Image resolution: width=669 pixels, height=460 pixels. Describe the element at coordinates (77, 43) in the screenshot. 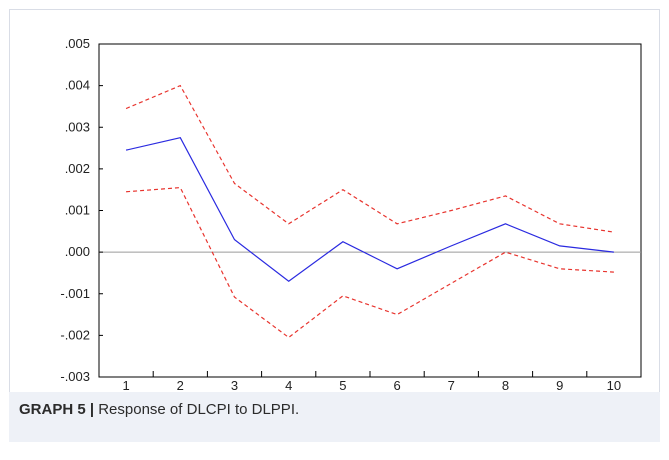

I see `y-tick-label: .005` at that location.